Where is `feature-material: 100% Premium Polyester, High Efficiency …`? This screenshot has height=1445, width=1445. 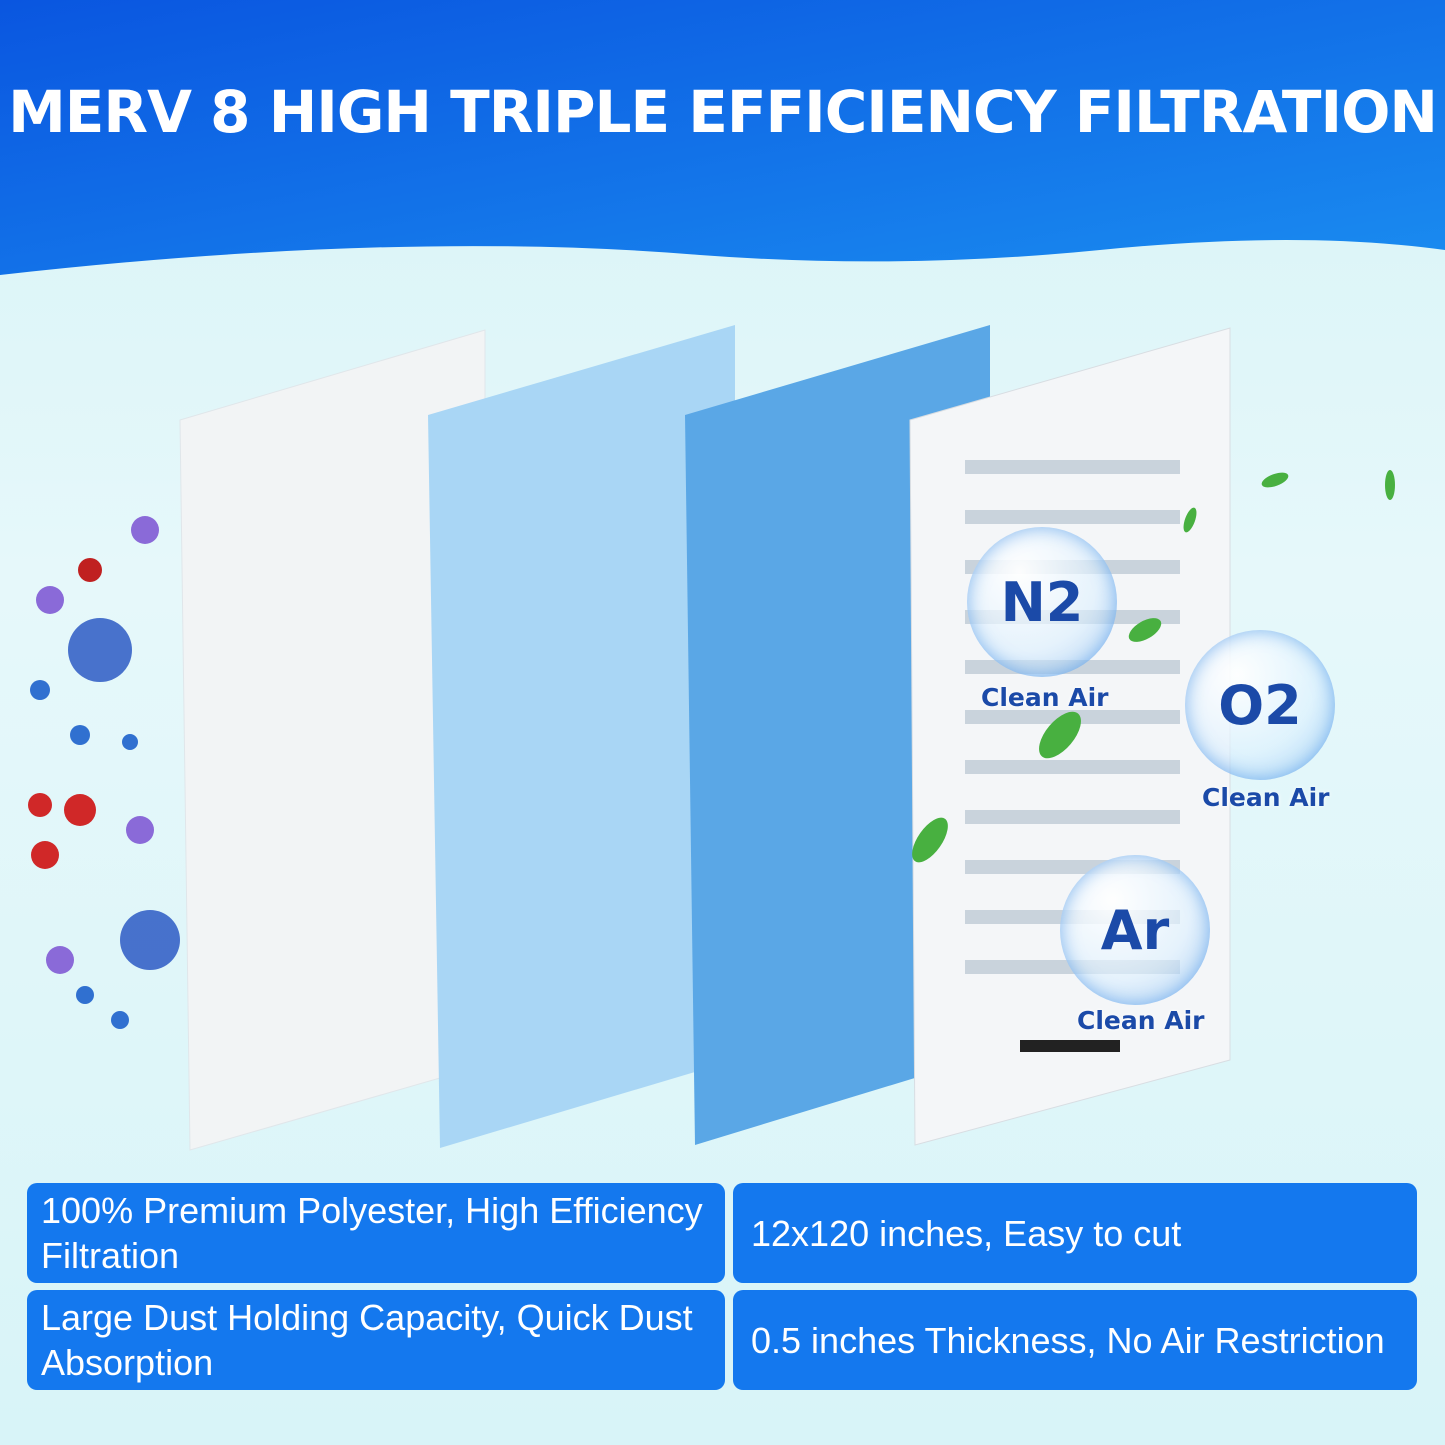 feature-material: 100% Premium Polyester, High Efficiency … is located at coordinates (376, 1233).